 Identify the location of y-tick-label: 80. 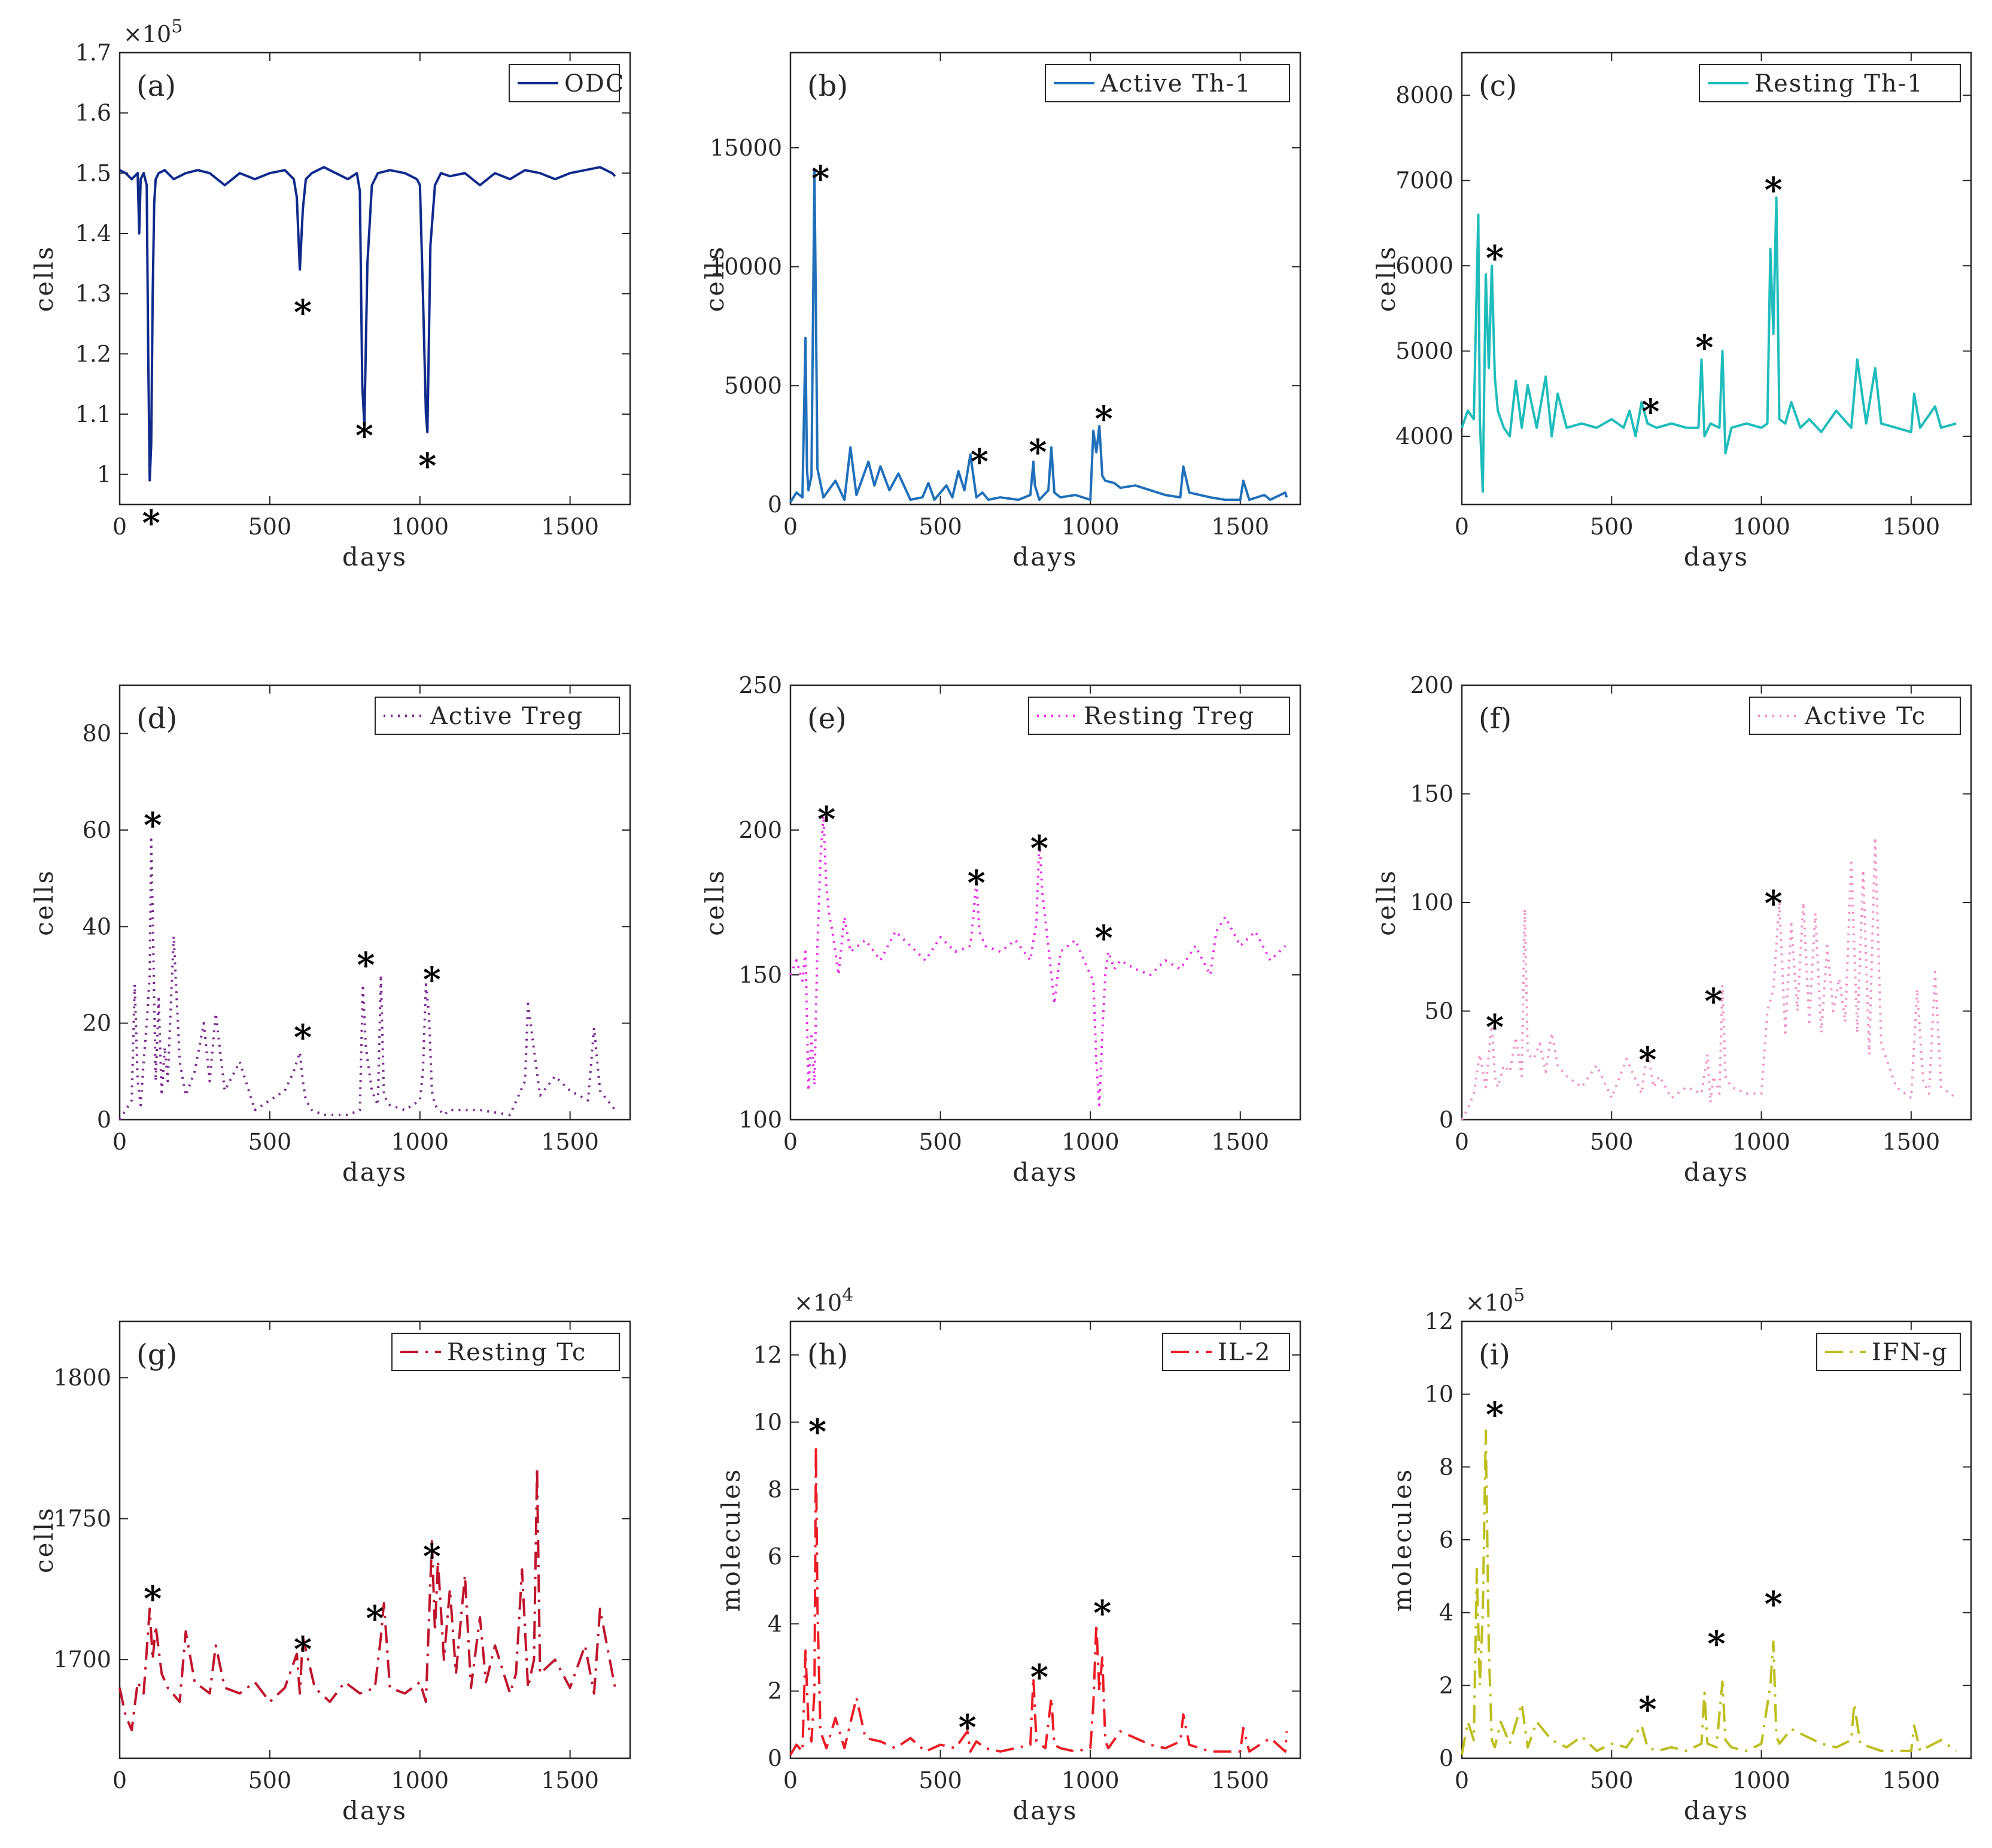
(97, 734).